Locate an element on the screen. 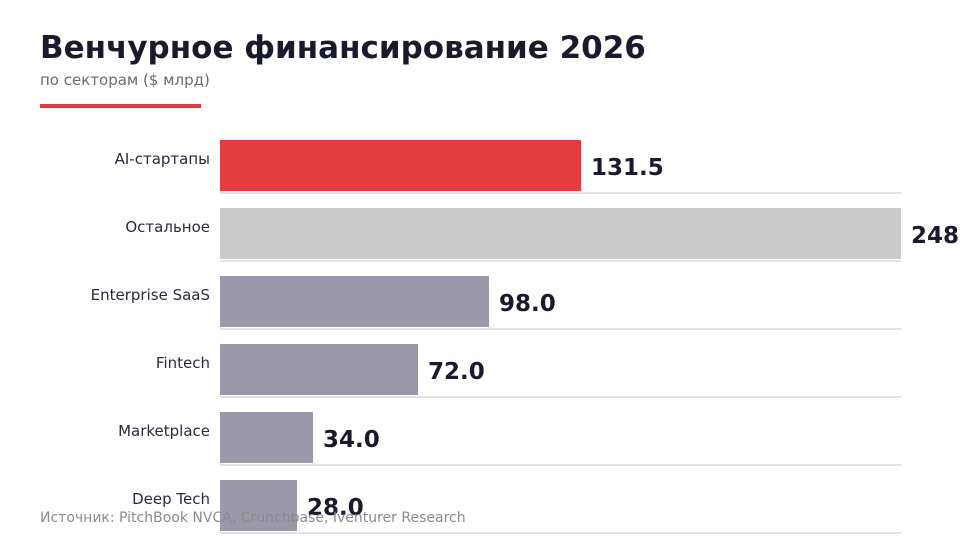  bar-ai-стартапы is located at coordinates (400, 165).